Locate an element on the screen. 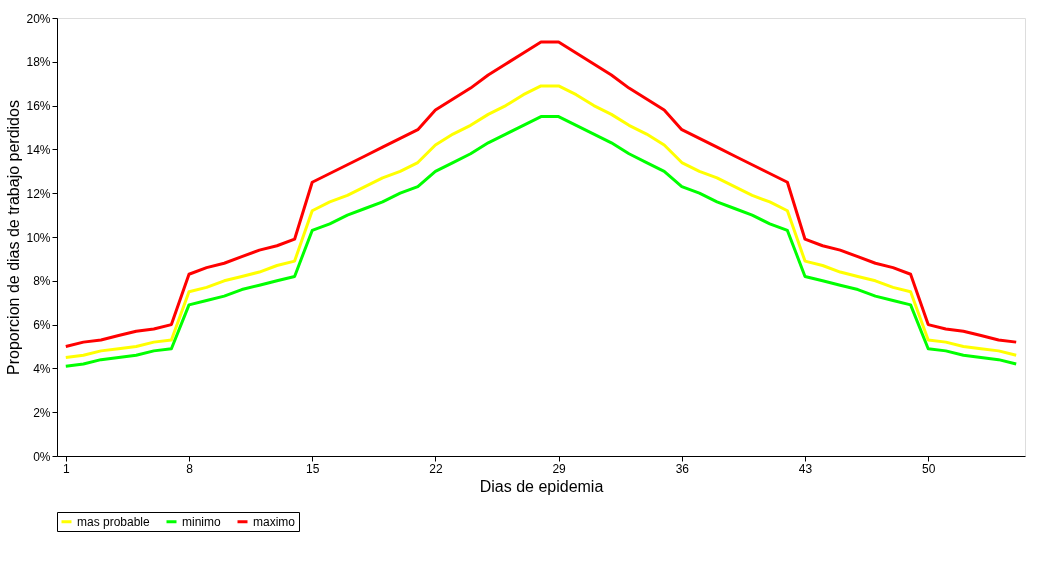 Image resolution: width=1057 pixels, height=562 pixels. y-tick-label: 2% is located at coordinates (42, 412).